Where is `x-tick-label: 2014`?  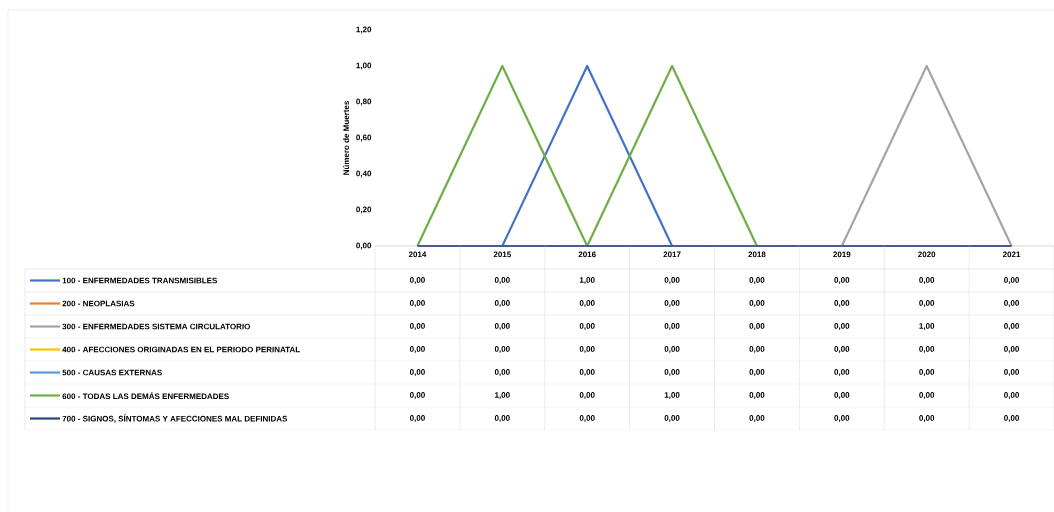 x-tick-label: 2014 is located at coordinates (417, 254).